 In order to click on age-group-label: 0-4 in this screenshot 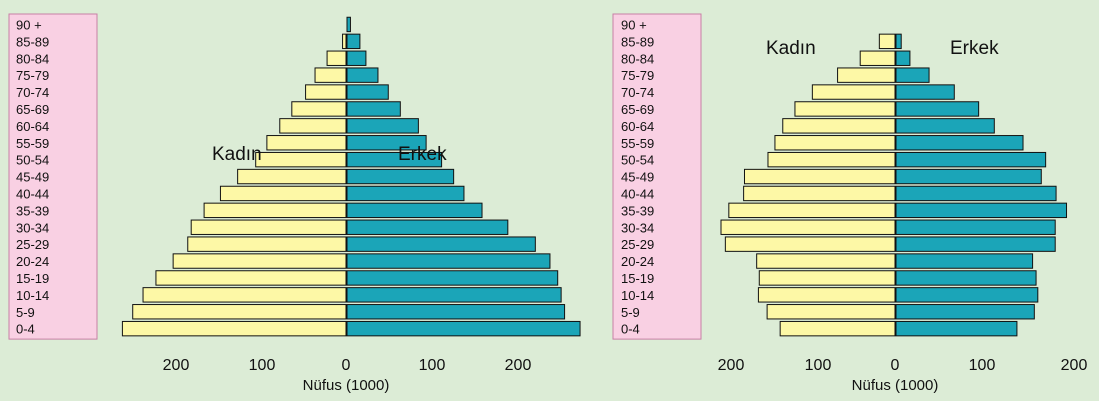, I will do `click(630, 329)`.